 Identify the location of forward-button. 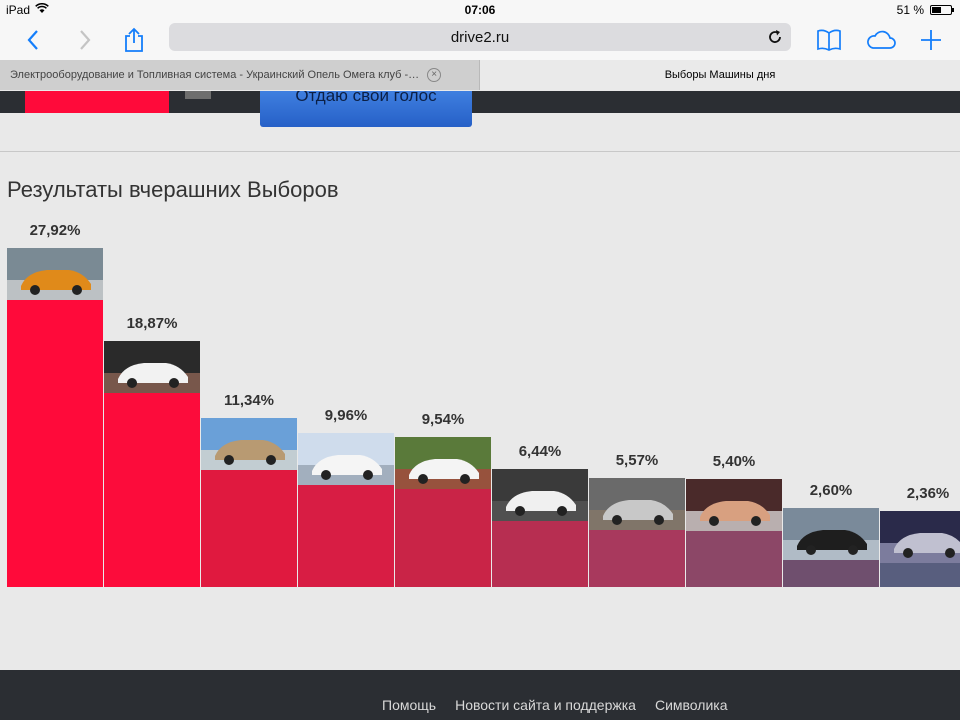
(85, 40).